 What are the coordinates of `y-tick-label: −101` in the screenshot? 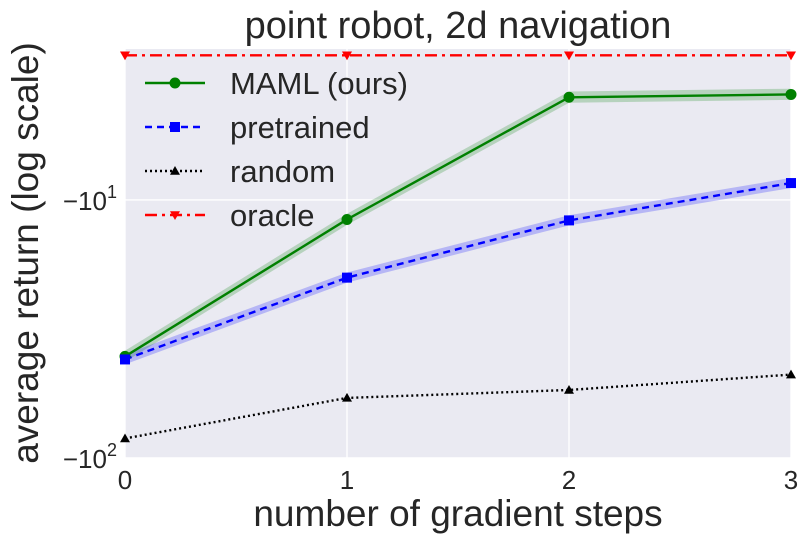 It's located at (90, 199).